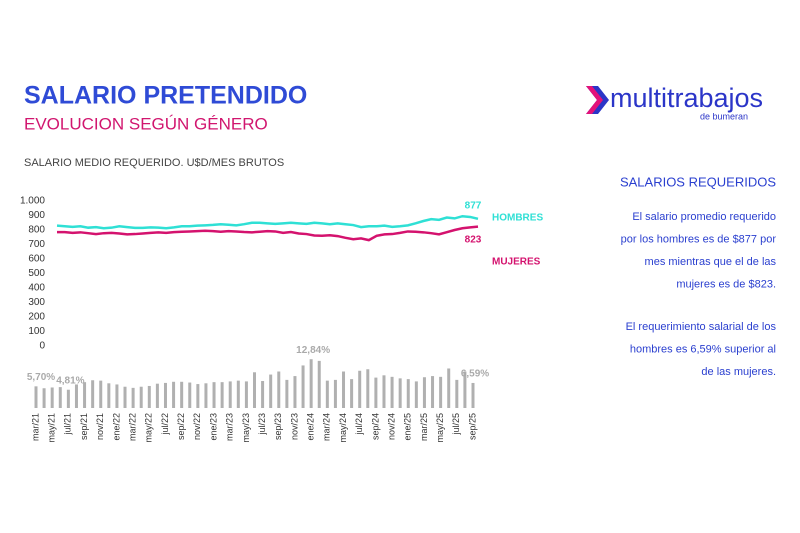  What do you see at coordinates (100, 426) in the screenshot?
I see `x-tick-label: nov/21` at bounding box center [100, 426].